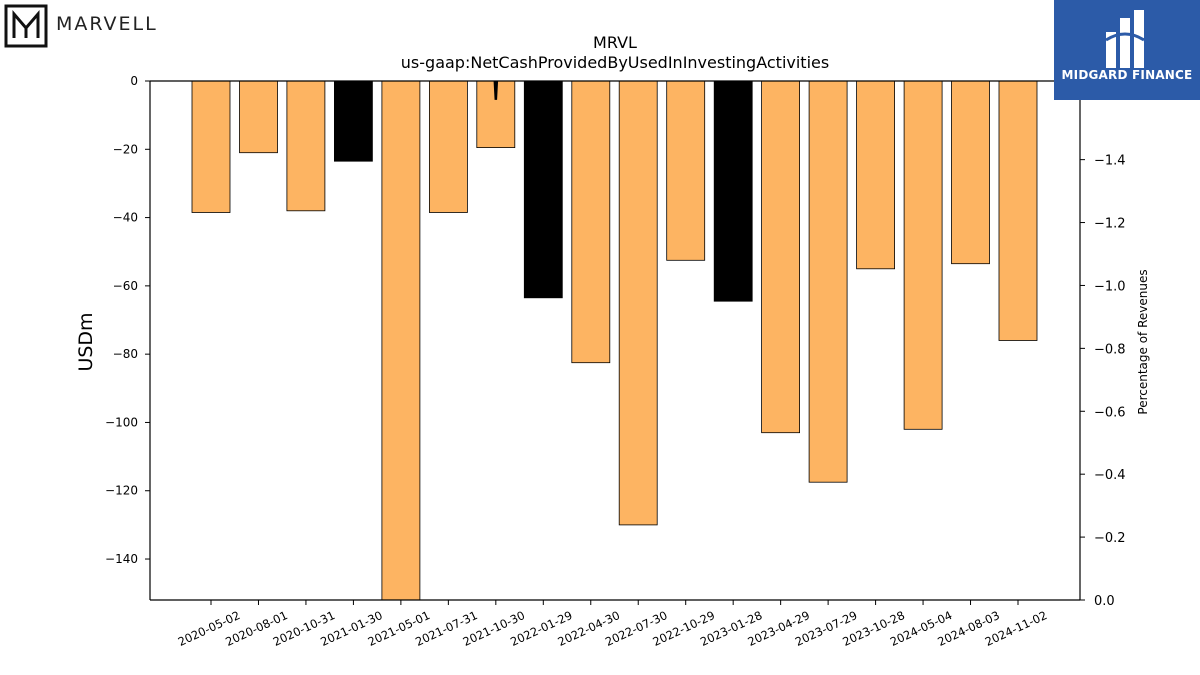 The image size is (1200, 675). I want to click on y-tick-label: 0, so click(134, 81).